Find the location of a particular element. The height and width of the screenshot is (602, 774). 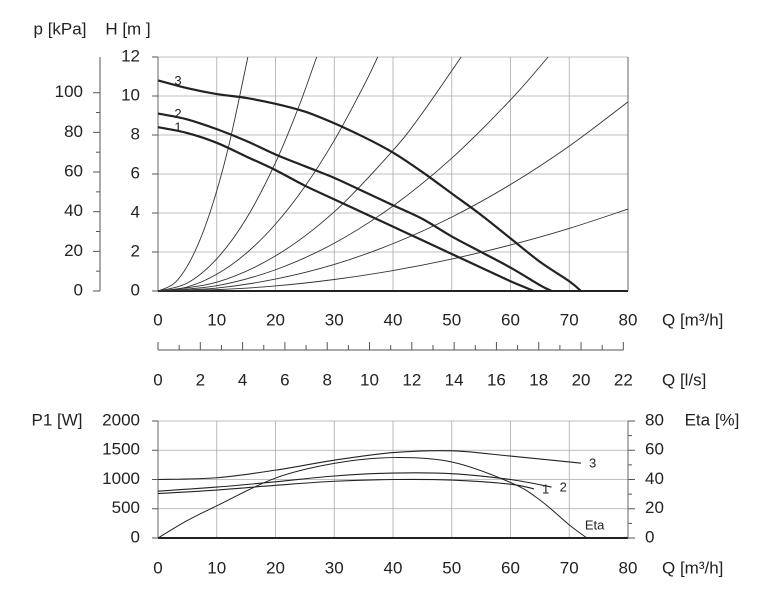

y-tick-label: 1500 is located at coordinates (121, 449).